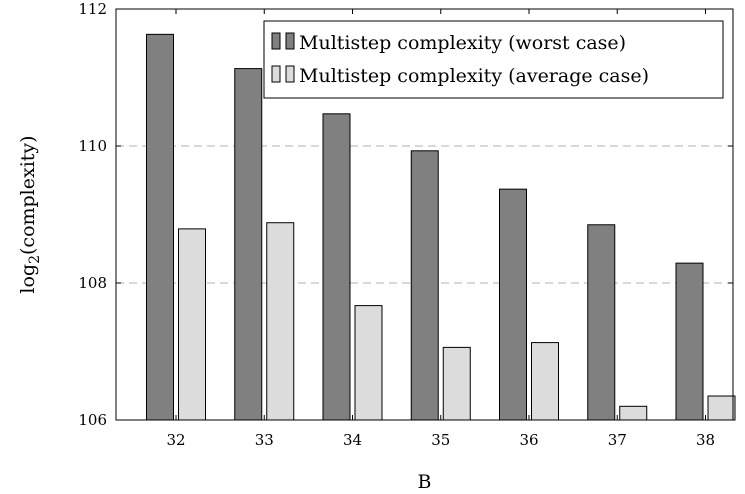 This screenshot has width=745, height=494. I want to click on legend-entry-worst-case: Multistep complexity (worst case), so click(448, 43).